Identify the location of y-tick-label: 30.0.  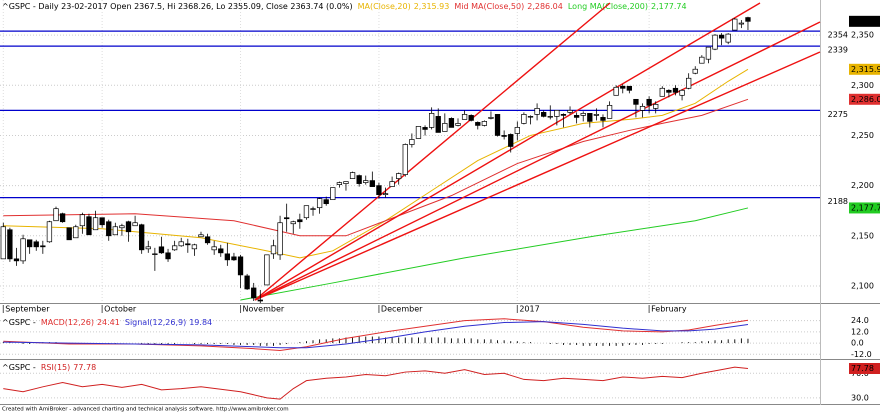
(860, 397).